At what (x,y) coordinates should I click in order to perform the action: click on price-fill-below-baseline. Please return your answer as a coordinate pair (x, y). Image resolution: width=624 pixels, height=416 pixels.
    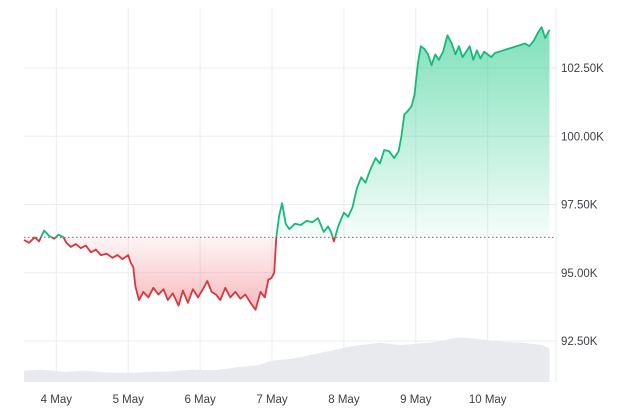
    Looking at the image, I should click on (180, 273).